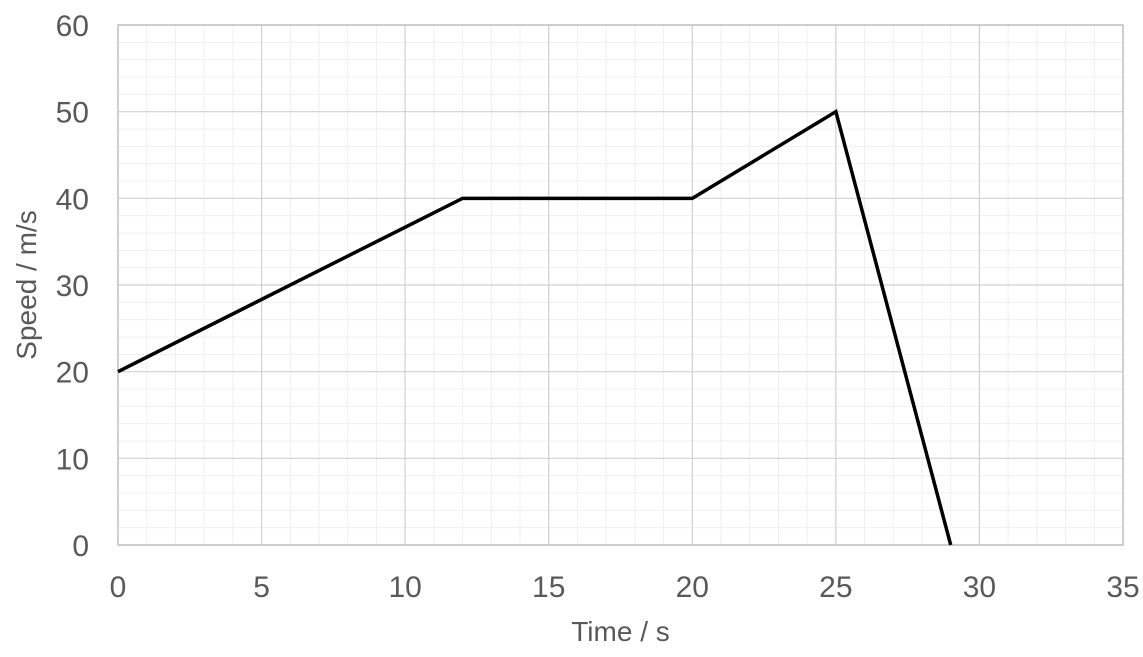 This screenshot has height=657, width=1143. What do you see at coordinates (979, 587) in the screenshot?
I see `x-tick-label-30: 30` at bounding box center [979, 587].